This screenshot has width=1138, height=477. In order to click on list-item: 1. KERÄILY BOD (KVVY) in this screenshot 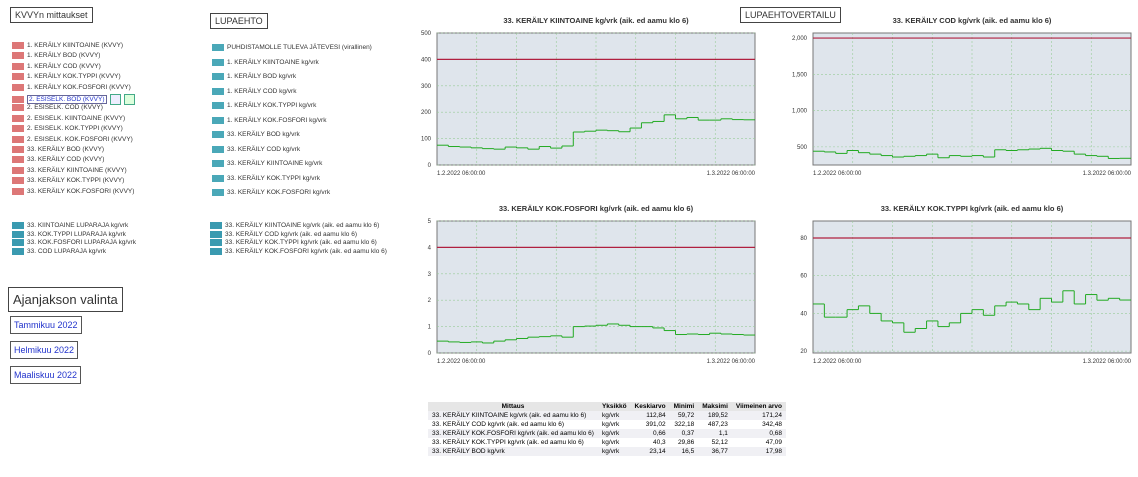, I will do `click(56, 56)`.